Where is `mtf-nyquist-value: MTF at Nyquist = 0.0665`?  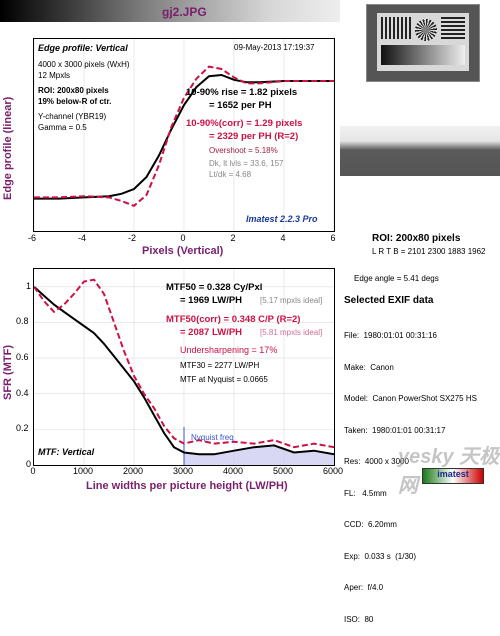
mtf-nyquist-value: MTF at Nyquist = 0.0665 is located at coordinates (224, 379).